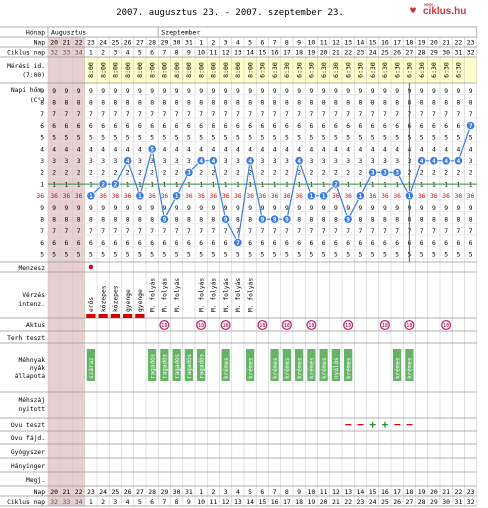 This screenshot has width=488, height=508. I want to click on bleeding-text: erős, so click(90, 304).